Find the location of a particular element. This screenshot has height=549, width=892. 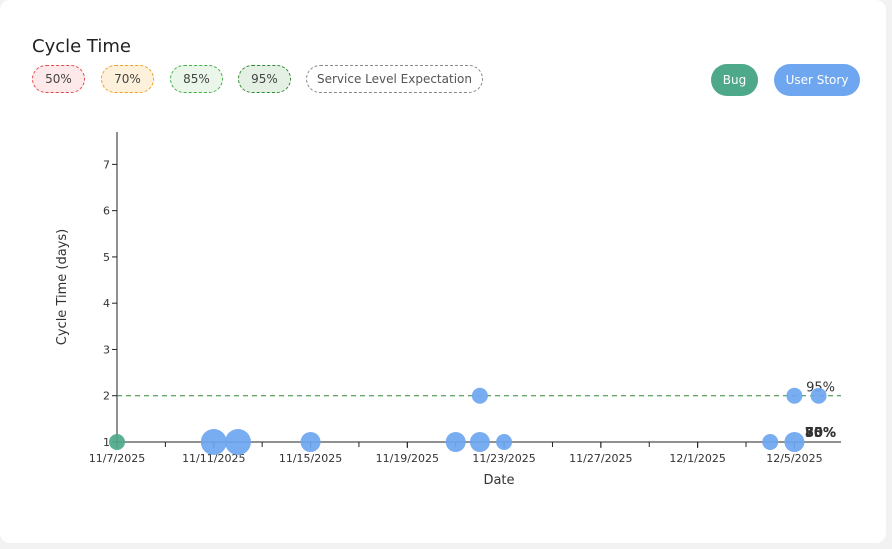

y-tick-label: 4 is located at coordinates (106, 303).